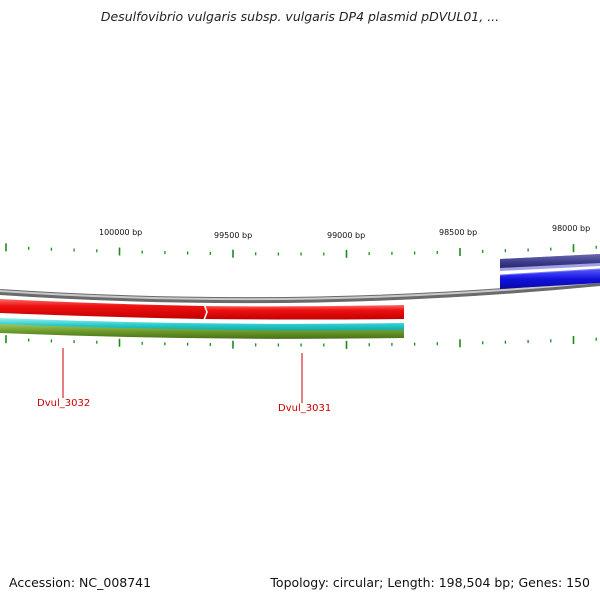 The image size is (600, 600). I want to click on accession-line: Accession: NC_008741, so click(80, 582).